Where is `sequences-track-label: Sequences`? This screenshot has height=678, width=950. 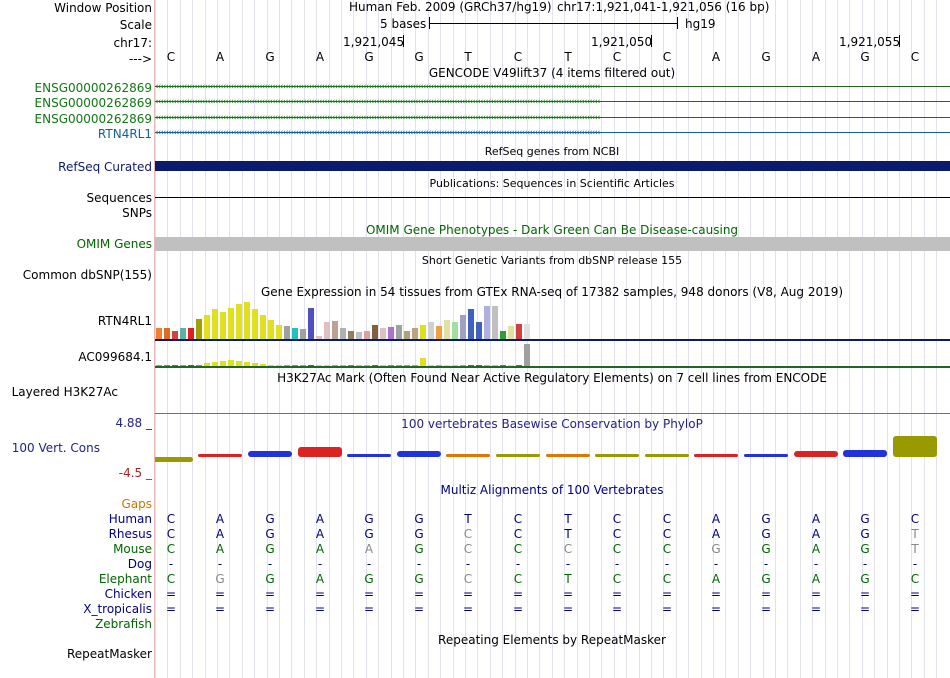
sequences-track-label: Sequences is located at coordinates (119, 198).